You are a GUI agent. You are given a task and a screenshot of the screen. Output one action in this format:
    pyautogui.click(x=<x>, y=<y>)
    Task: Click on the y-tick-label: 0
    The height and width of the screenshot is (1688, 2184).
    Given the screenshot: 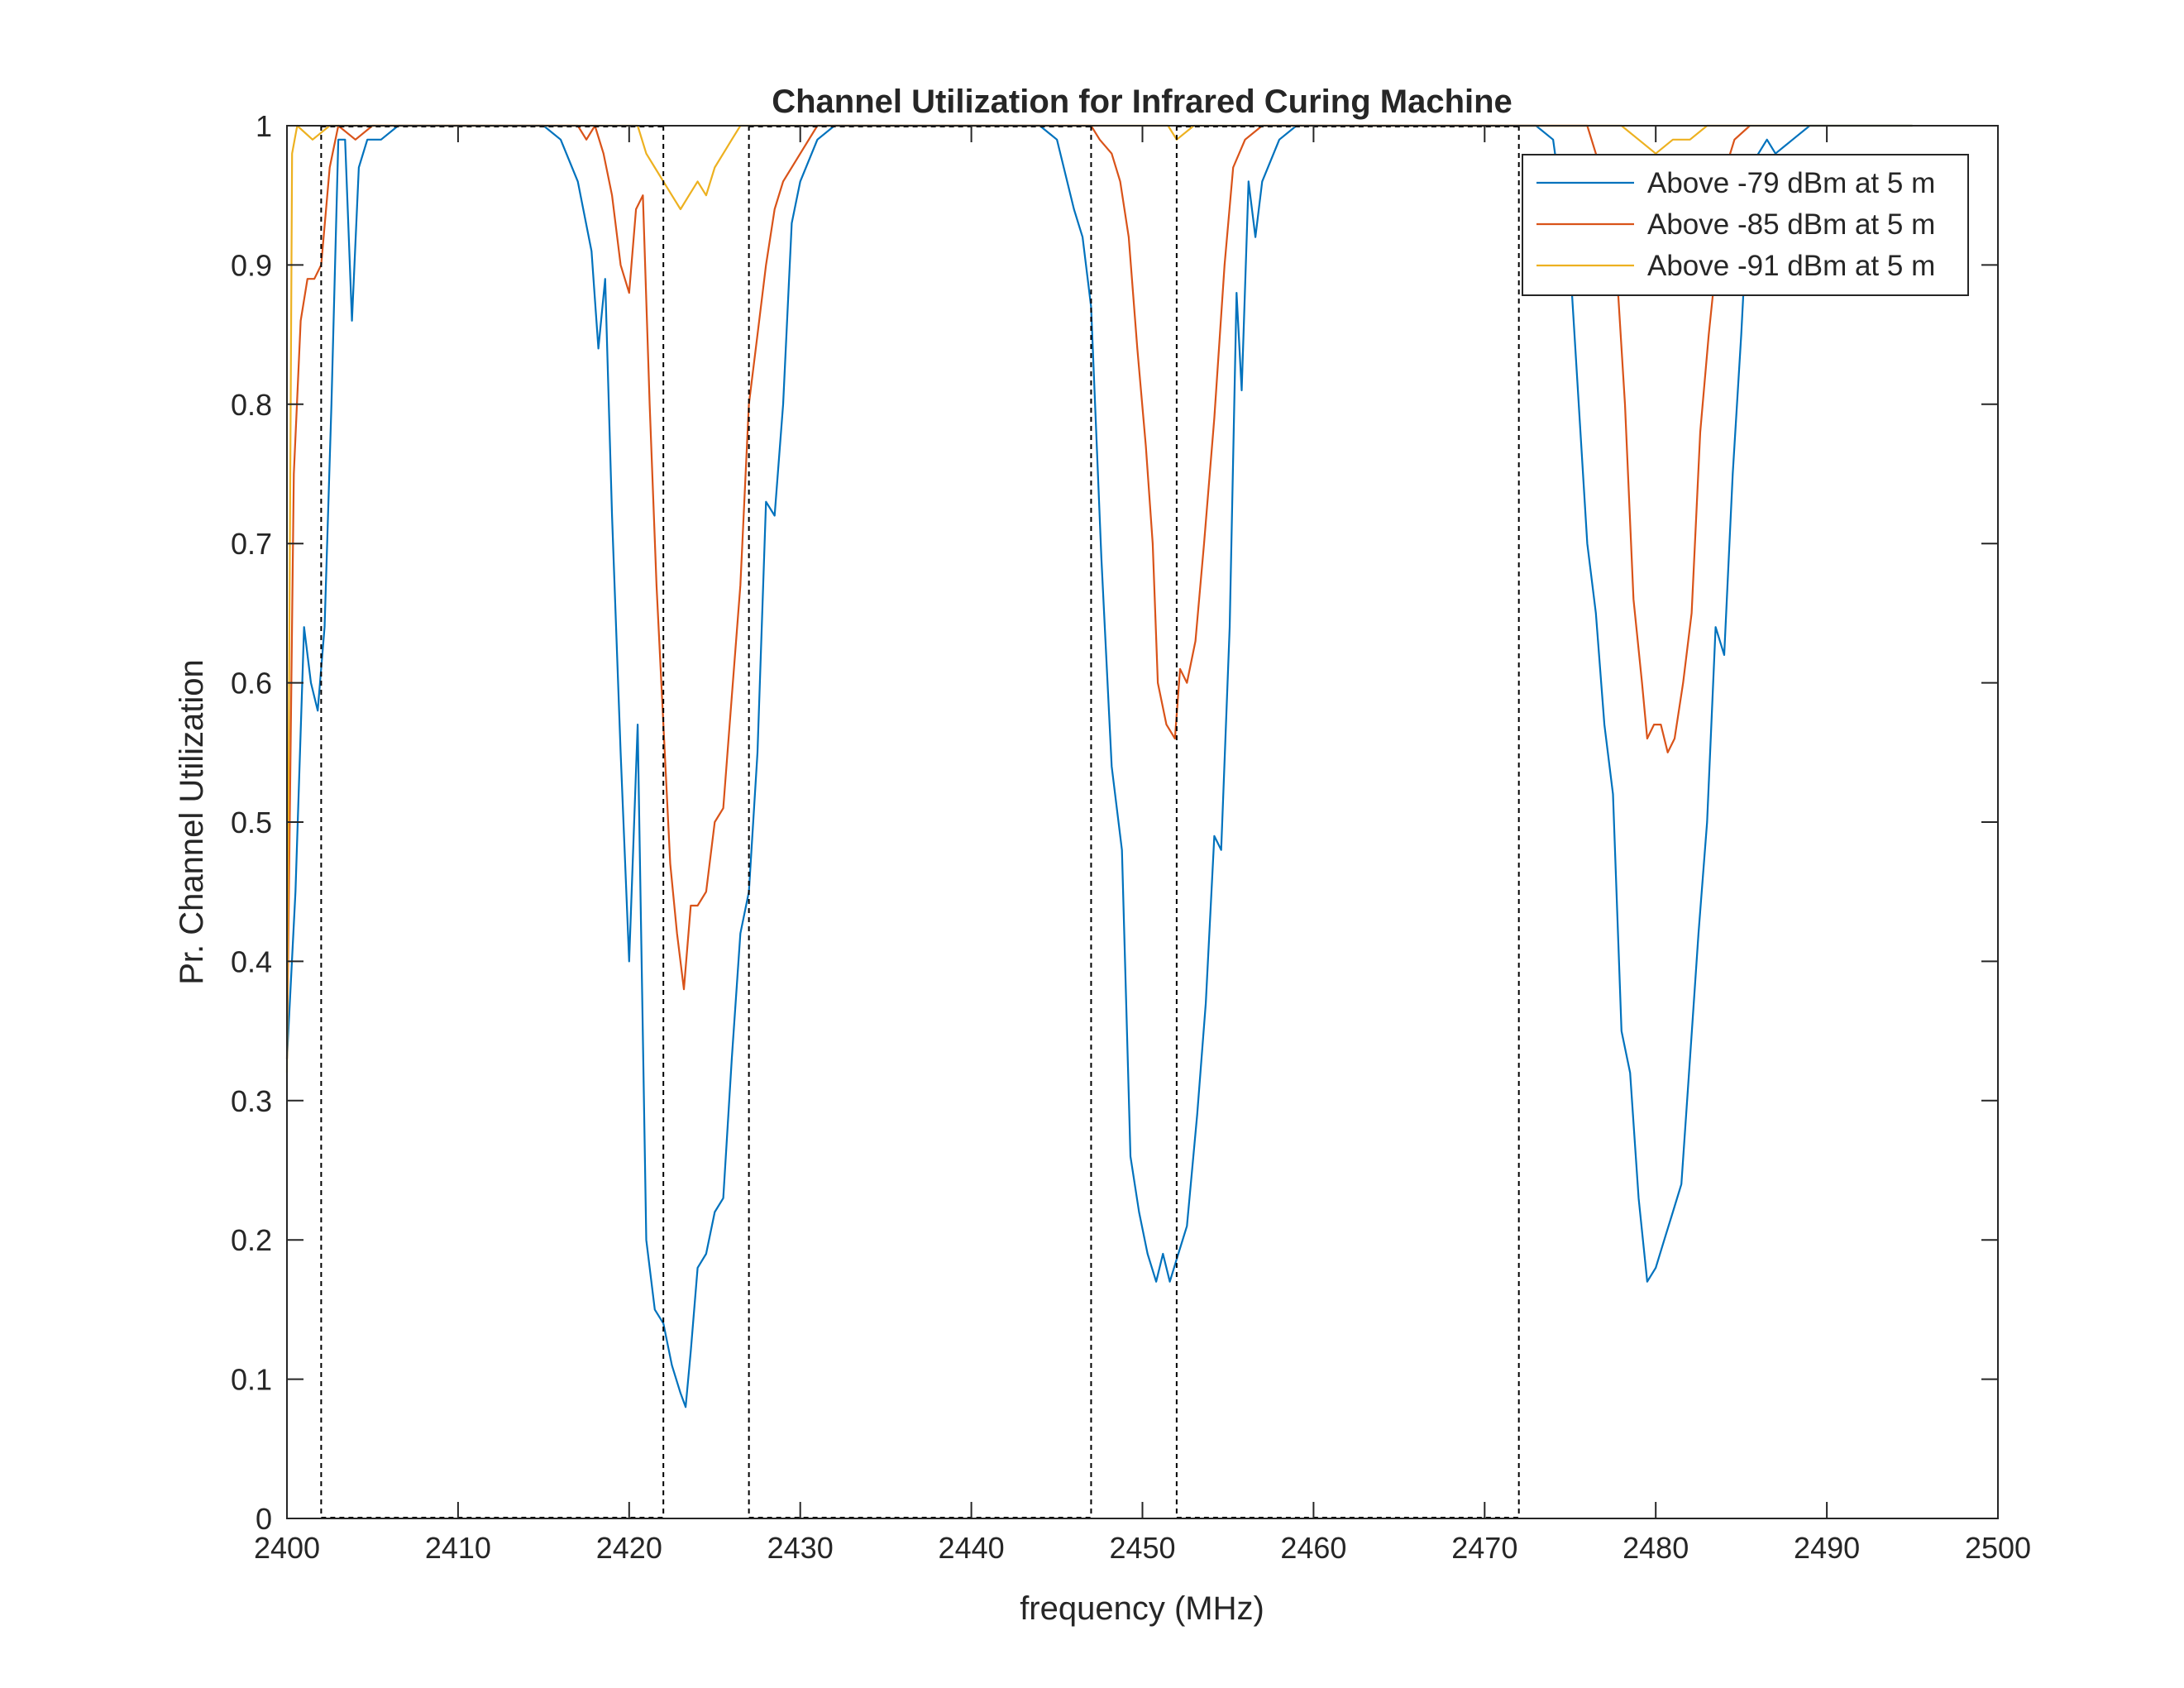 What is the action you would take?
    pyautogui.click(x=264, y=1519)
    